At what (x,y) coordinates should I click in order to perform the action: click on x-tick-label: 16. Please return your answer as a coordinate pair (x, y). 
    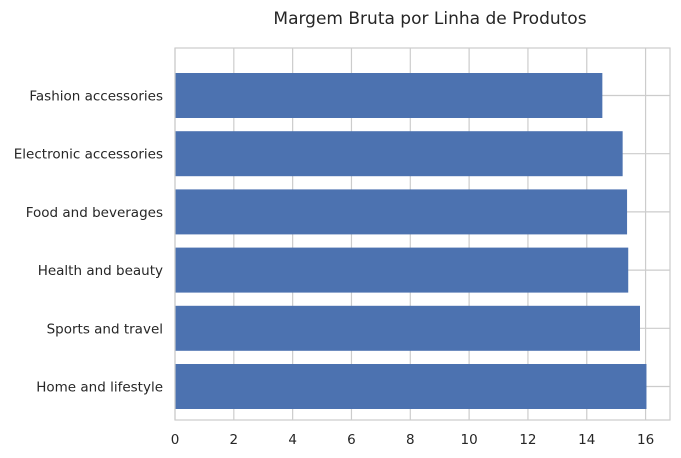
    Looking at the image, I should click on (645, 440).